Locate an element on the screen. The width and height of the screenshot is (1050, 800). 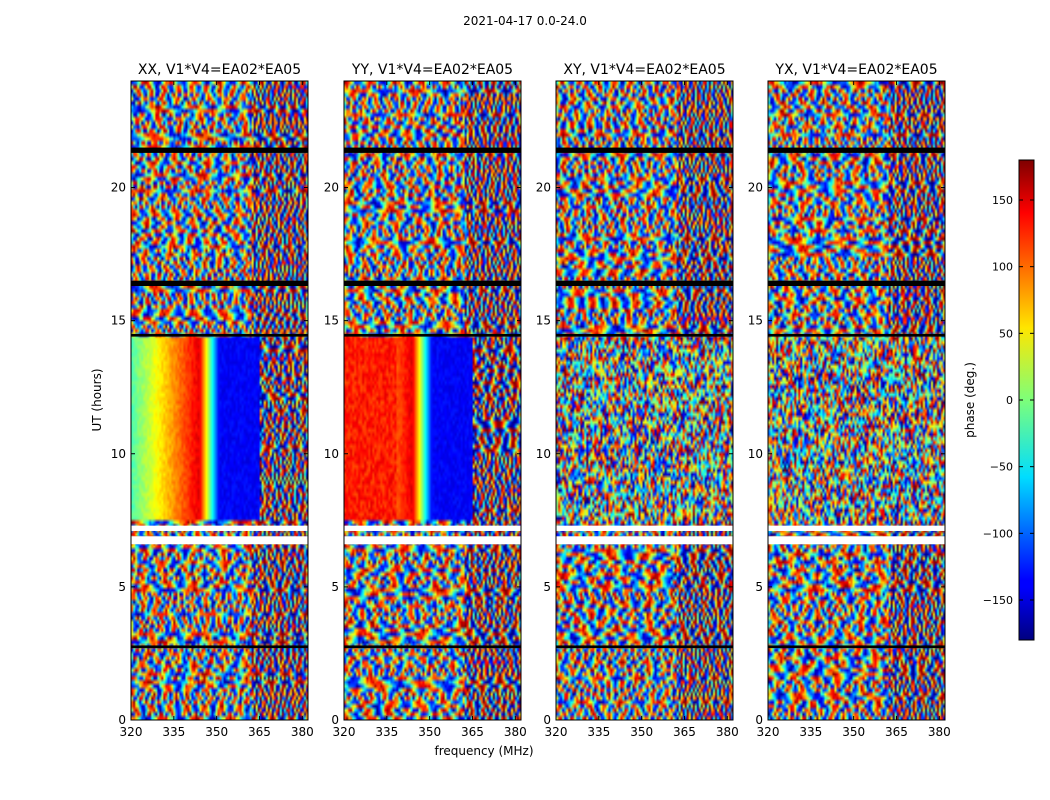
colorbar-tick-label: 100 is located at coordinates (1002, 267).